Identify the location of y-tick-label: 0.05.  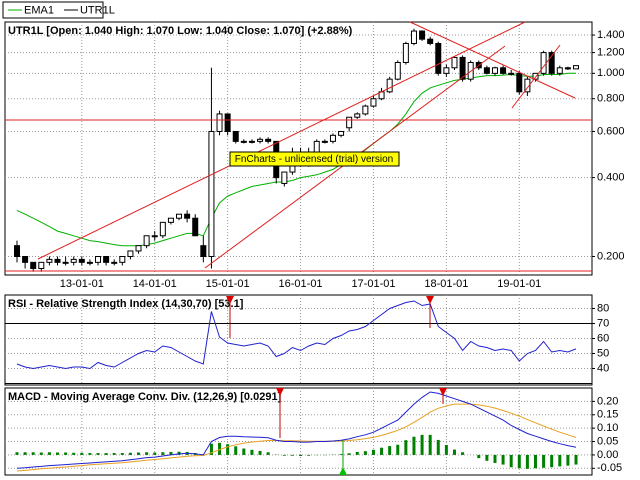
(607, 441).